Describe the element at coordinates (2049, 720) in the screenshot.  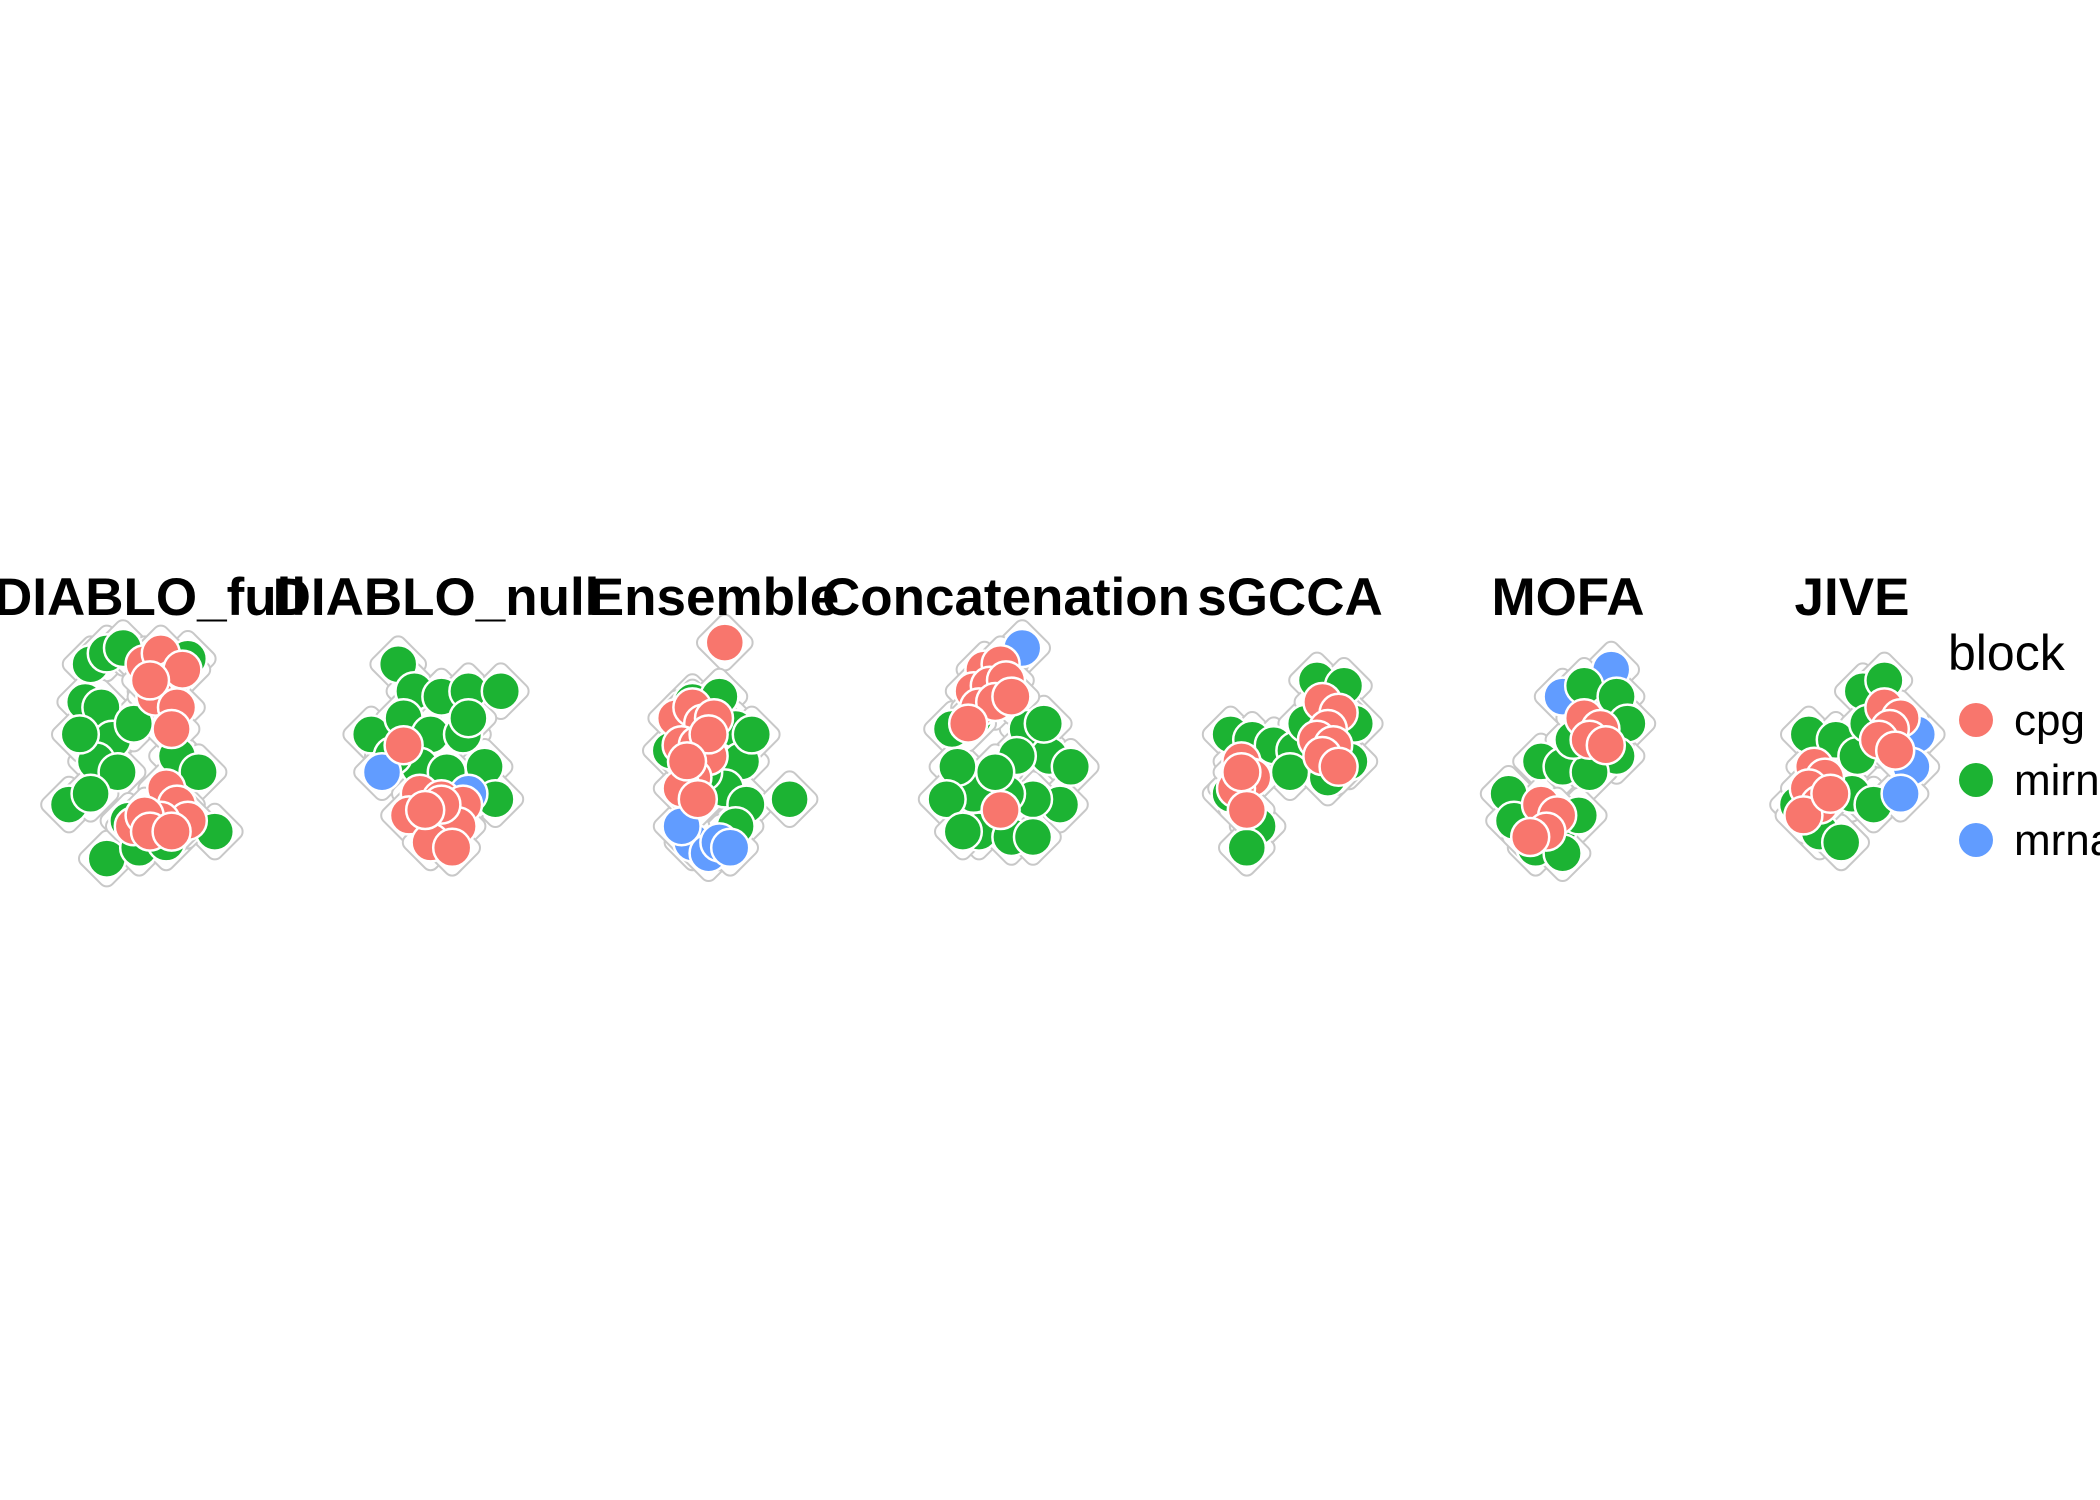
I see `legend-label-cpg: cpg` at that location.